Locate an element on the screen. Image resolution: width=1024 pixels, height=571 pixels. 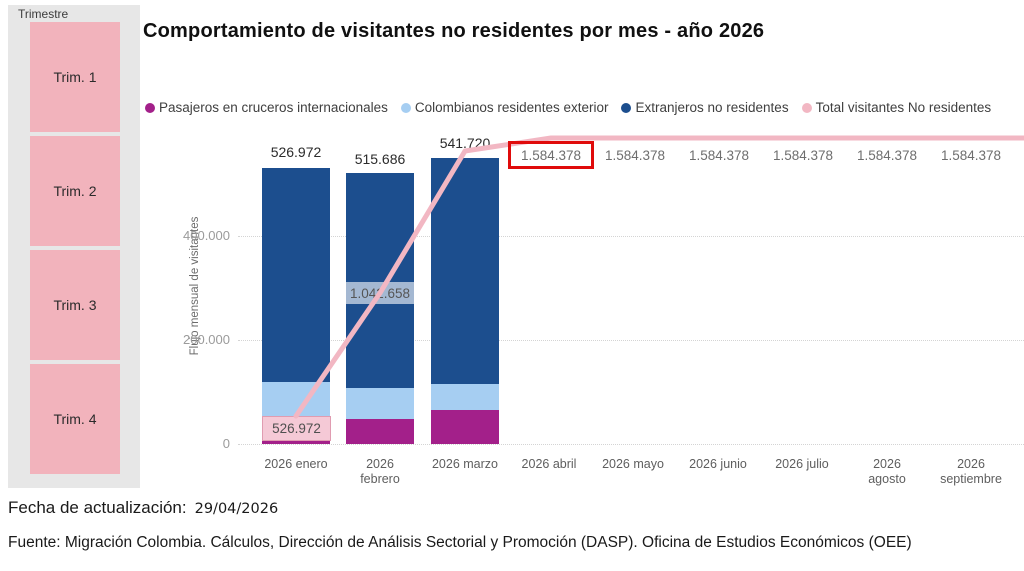
legend-label: Extranjeros no residentes is located at coordinates (712, 107).